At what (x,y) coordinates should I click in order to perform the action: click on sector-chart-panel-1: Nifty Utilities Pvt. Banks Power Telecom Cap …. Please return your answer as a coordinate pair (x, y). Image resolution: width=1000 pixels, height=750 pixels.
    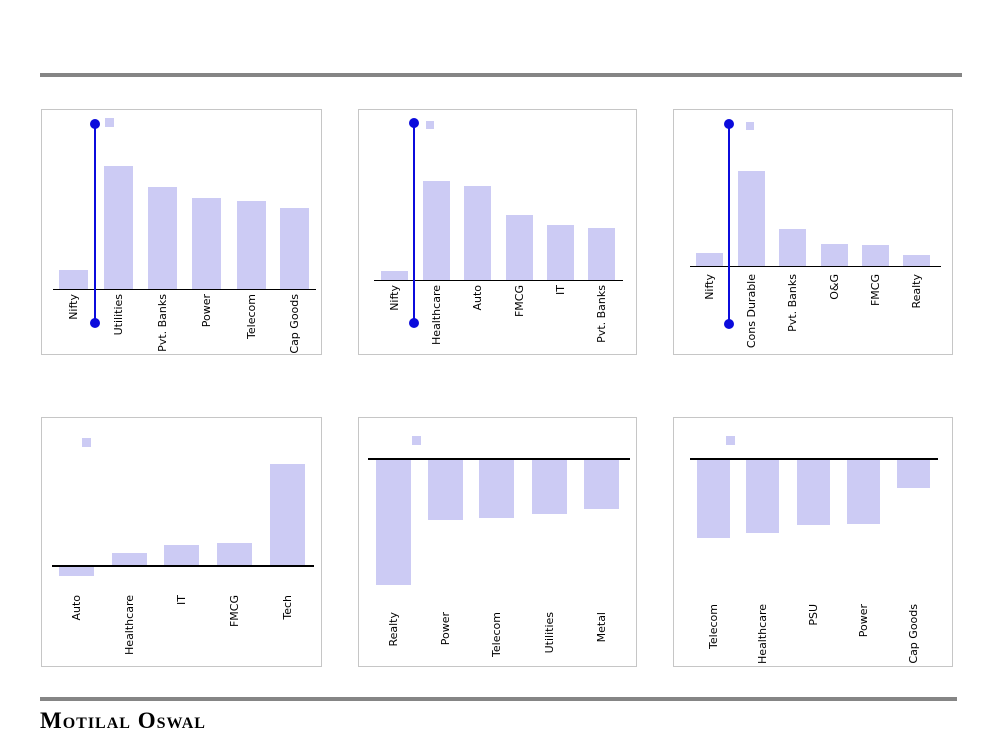
    Looking at the image, I should click on (181, 232).